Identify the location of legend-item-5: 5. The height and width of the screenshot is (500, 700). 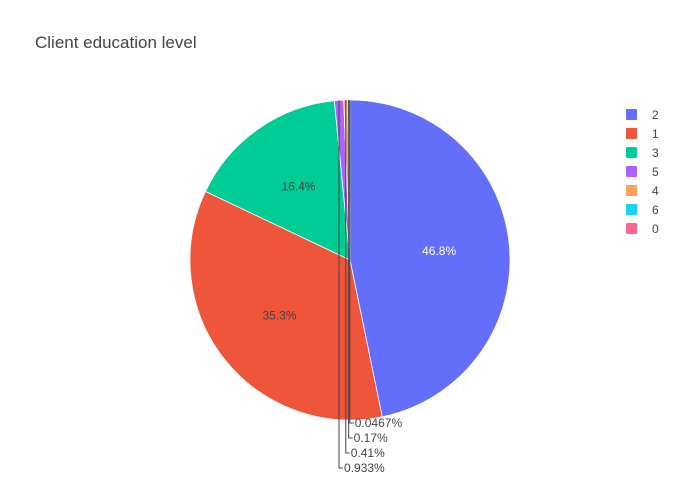
(642, 171).